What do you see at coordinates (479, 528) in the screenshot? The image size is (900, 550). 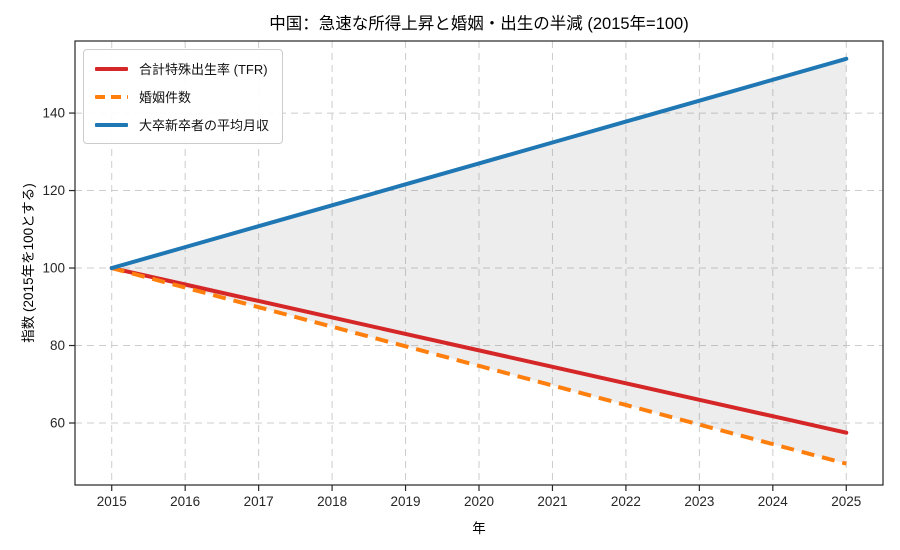 I see `x-axis-label: 年` at bounding box center [479, 528].